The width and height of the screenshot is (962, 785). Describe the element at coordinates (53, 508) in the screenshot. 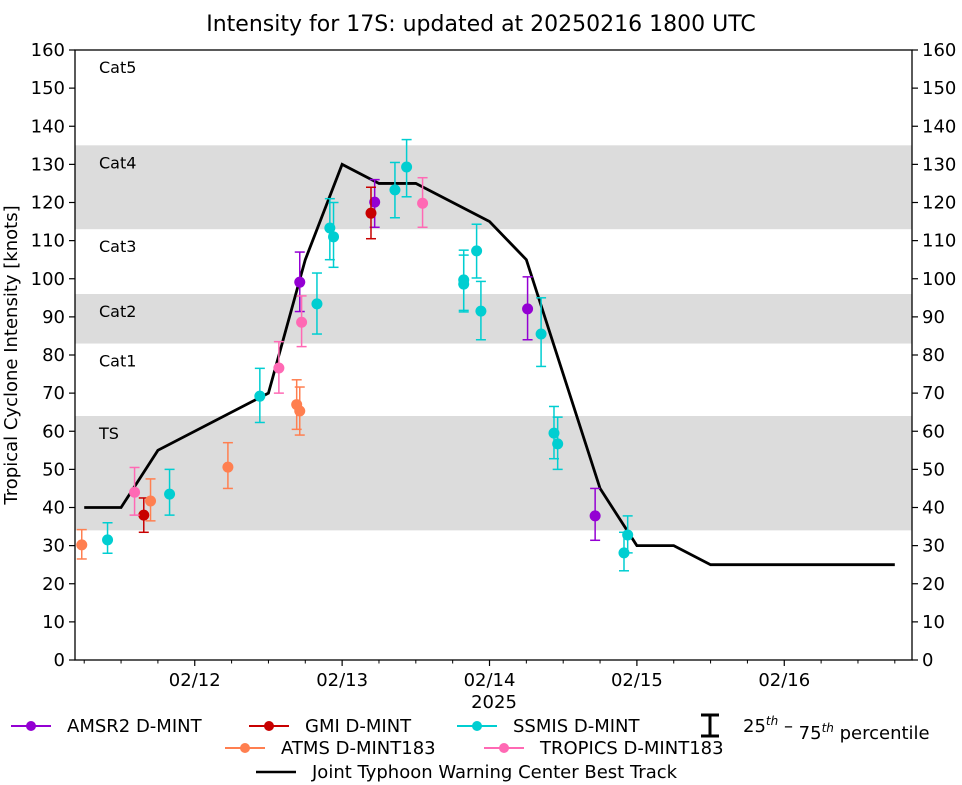

I see `y-tick-label-left: 40` at that location.